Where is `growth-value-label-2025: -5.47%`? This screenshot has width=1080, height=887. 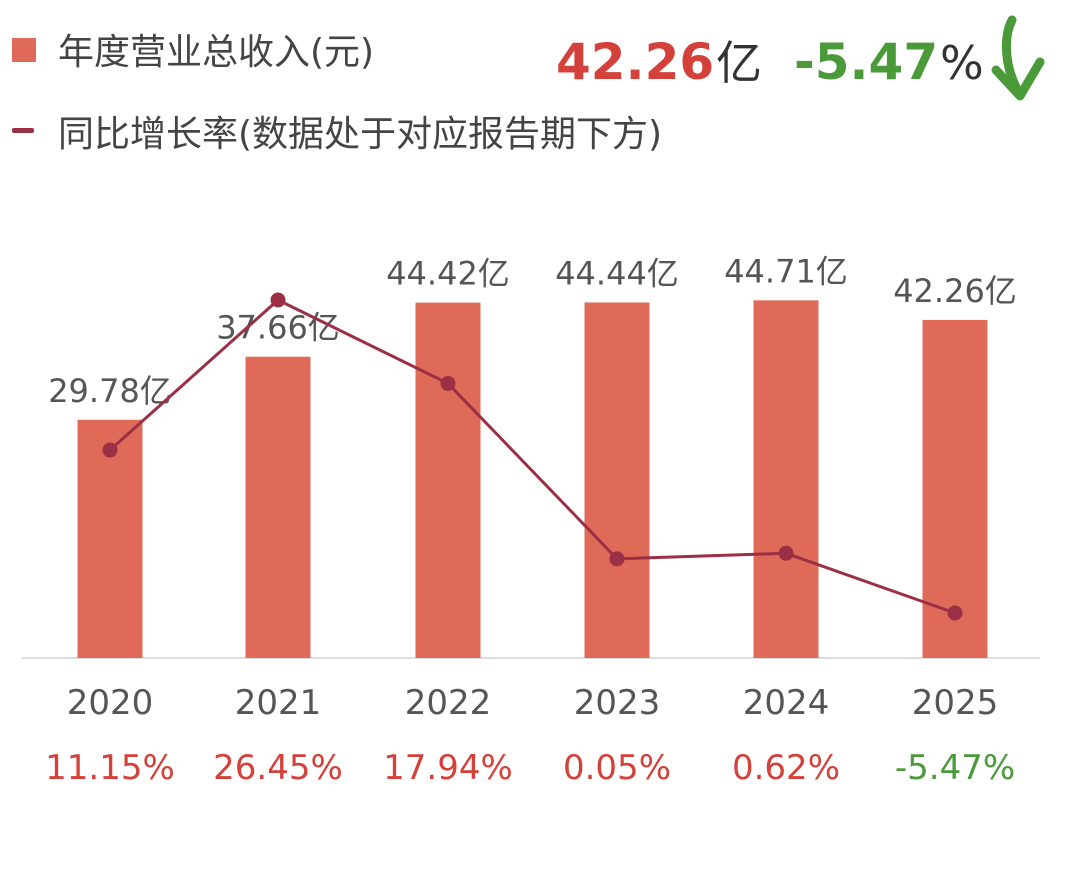 growth-value-label-2025: -5.47% is located at coordinates (955, 768).